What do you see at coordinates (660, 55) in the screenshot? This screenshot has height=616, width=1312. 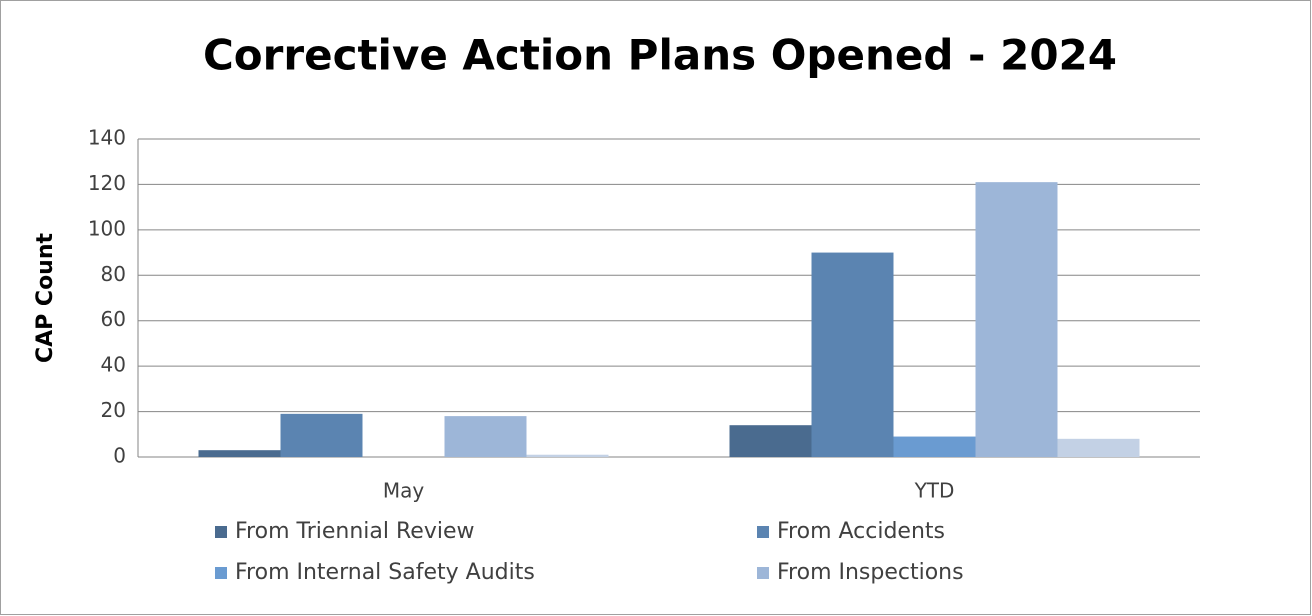 I see `chart-title: Corrective Action Plans Opened - 2024` at bounding box center [660, 55].